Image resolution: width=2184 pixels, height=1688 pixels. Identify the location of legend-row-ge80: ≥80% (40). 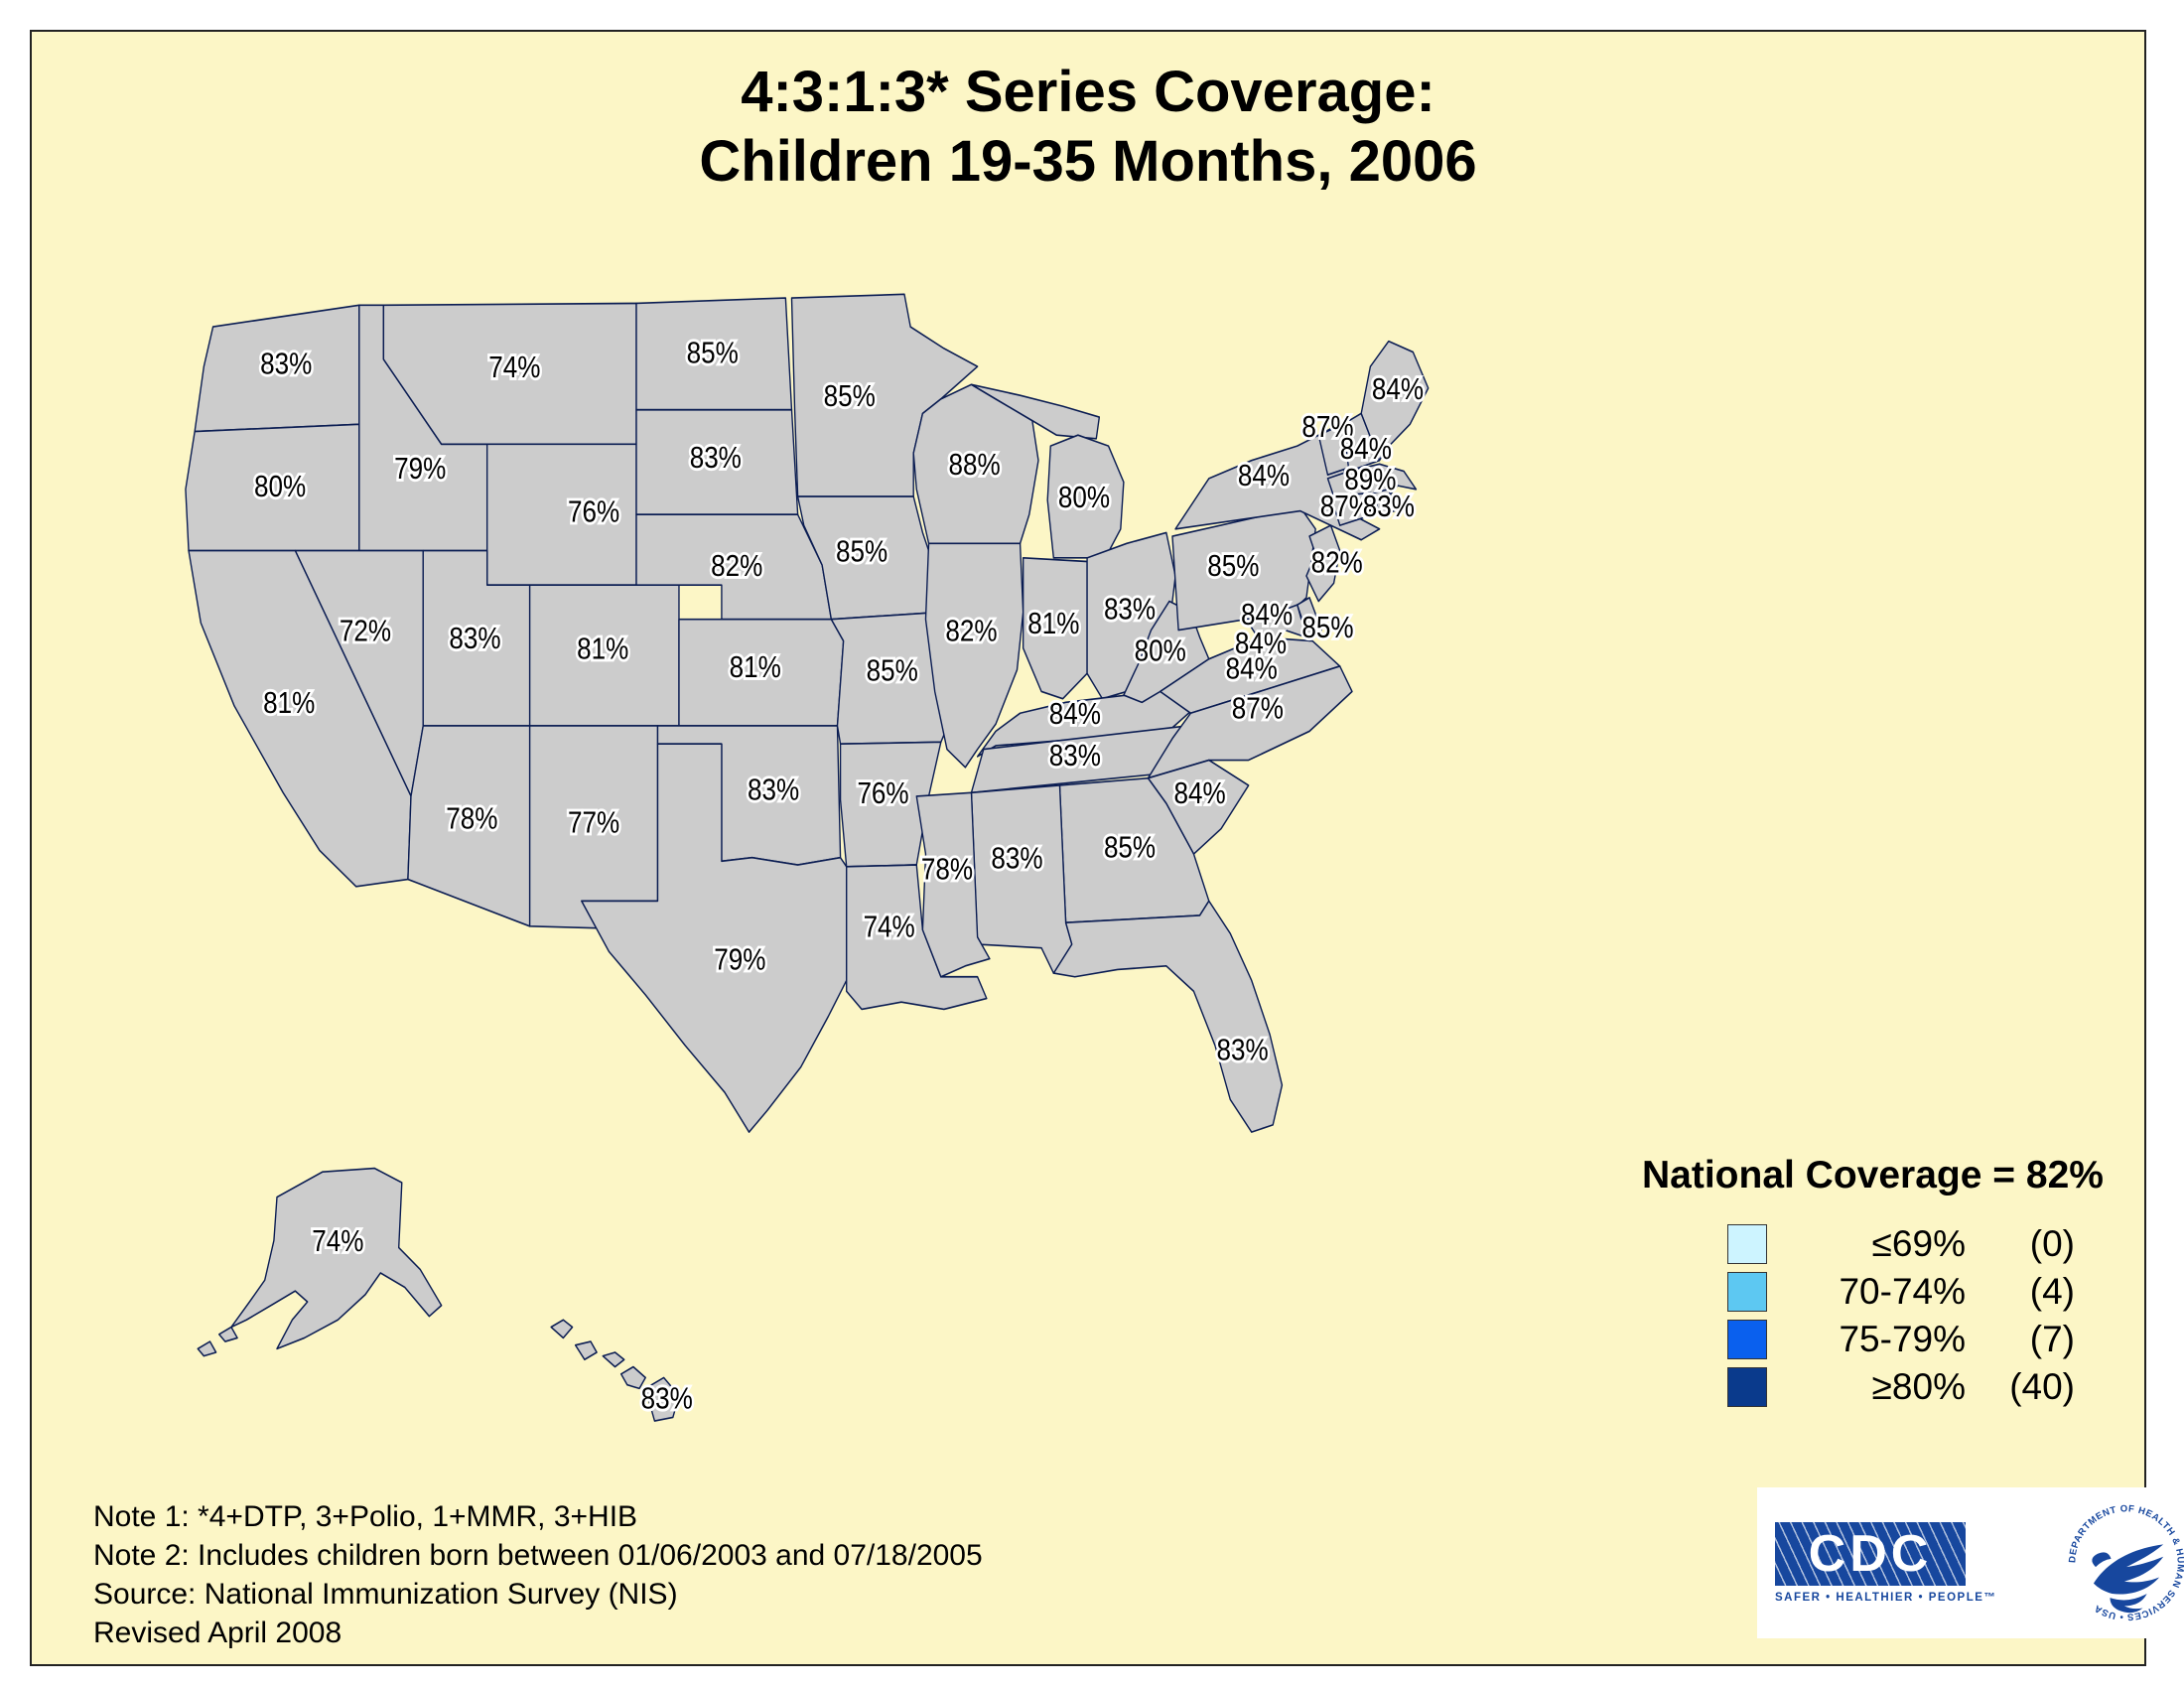
(1952, 1387).